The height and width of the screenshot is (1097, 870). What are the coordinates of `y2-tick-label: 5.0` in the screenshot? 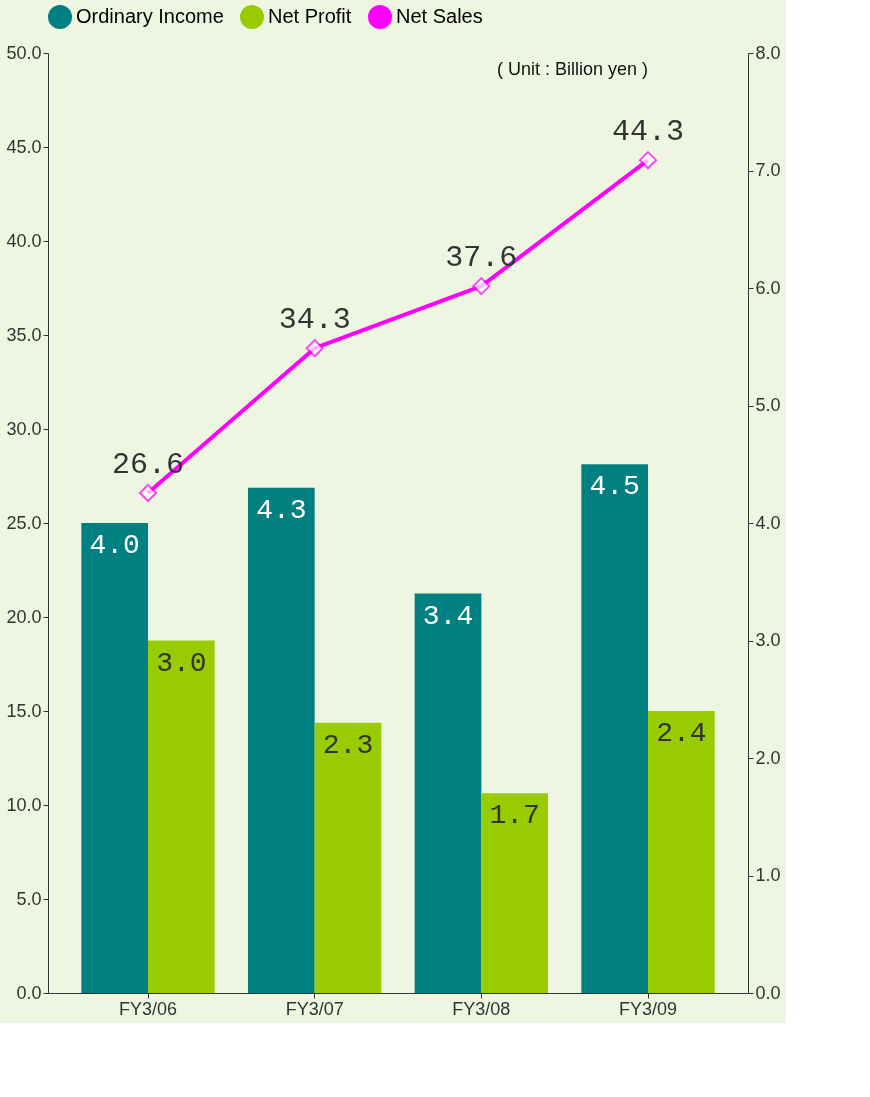 It's located at (768, 405).